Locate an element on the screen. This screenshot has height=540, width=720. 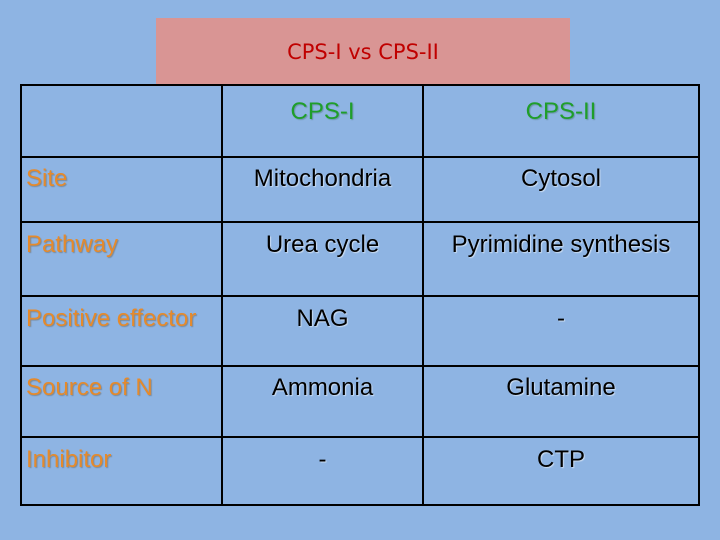
cell-inhibitor-cps1: - is located at coordinates (322, 459).